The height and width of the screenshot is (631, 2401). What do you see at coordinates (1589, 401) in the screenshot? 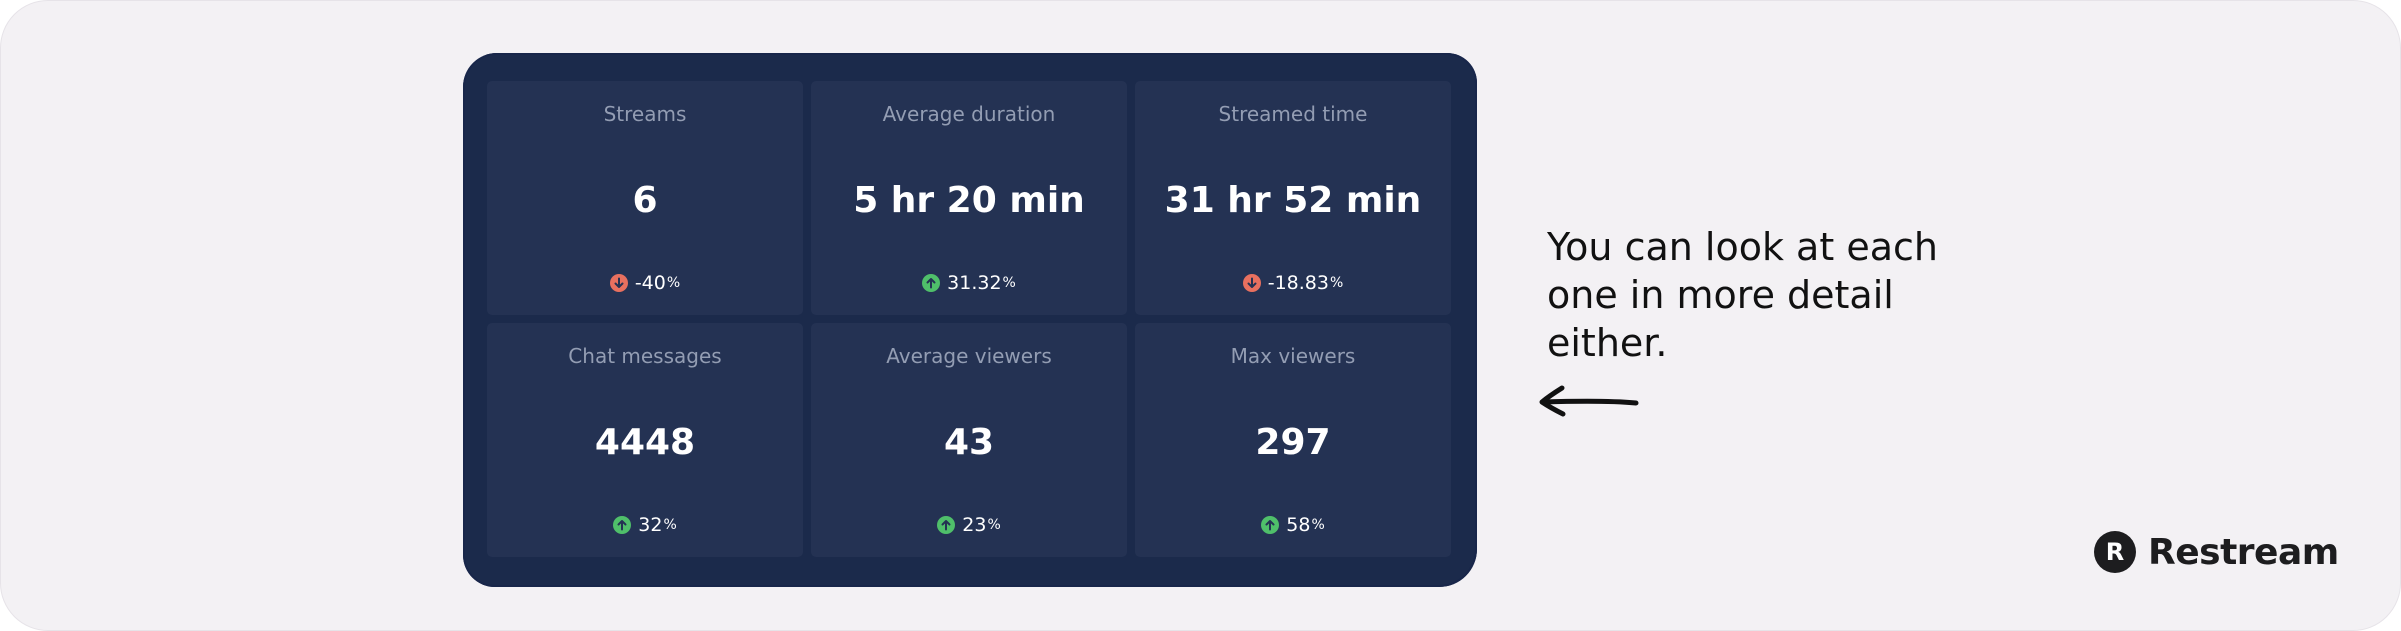
I see `arrow-left-icon` at bounding box center [1589, 401].